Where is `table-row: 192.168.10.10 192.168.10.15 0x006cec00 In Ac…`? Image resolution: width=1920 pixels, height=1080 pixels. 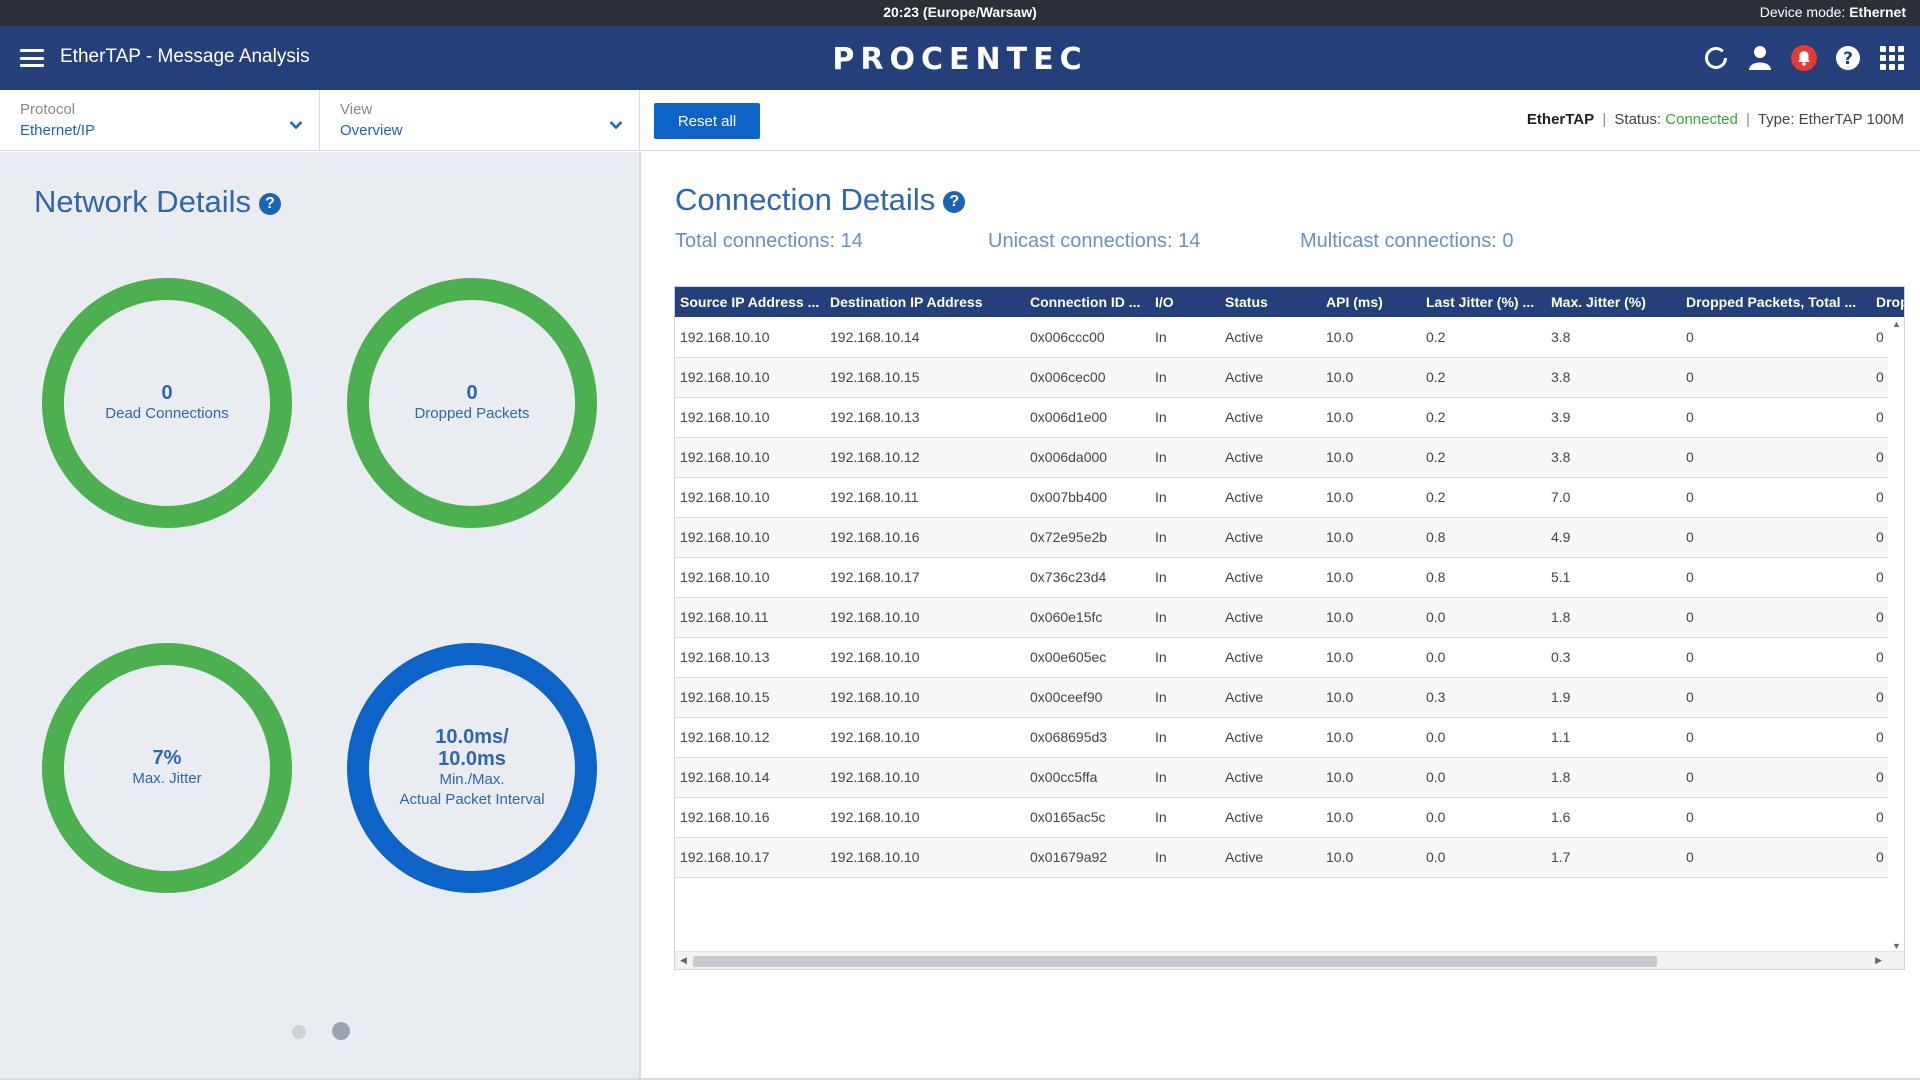 table-row: 192.168.10.10 192.168.10.15 0x006cec00 In Ac… is located at coordinates (1289, 377).